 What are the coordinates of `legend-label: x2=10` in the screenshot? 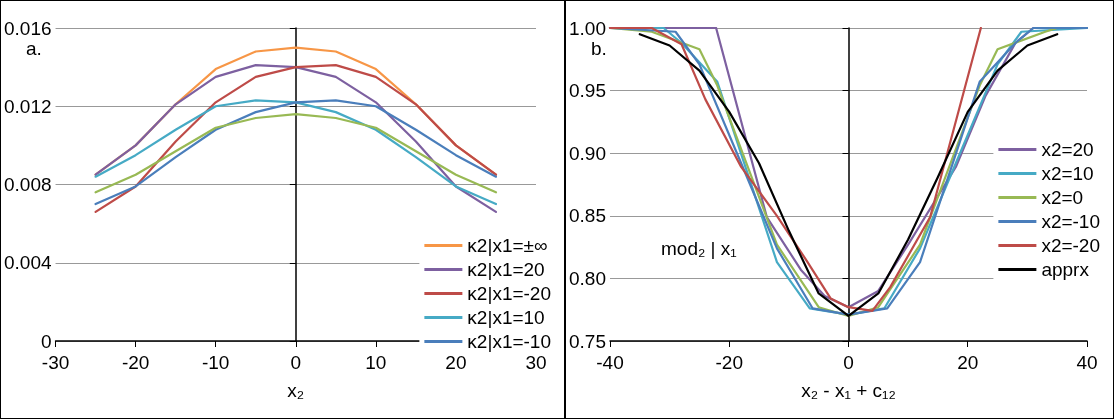 It's located at (1067, 173).